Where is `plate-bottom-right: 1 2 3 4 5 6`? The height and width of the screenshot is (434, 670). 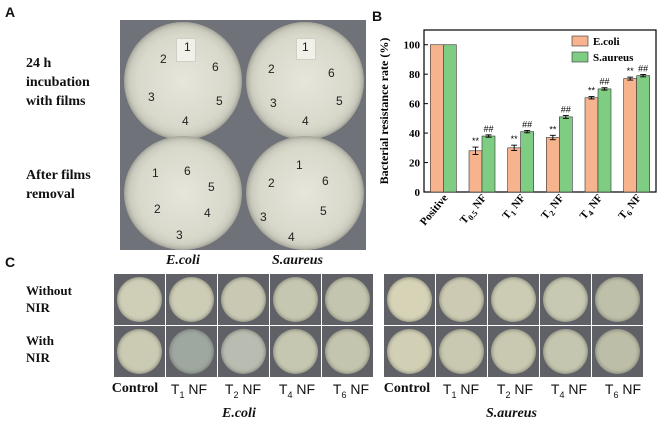 plate-bottom-right: 1 2 3 4 5 6 is located at coordinates (305, 193).